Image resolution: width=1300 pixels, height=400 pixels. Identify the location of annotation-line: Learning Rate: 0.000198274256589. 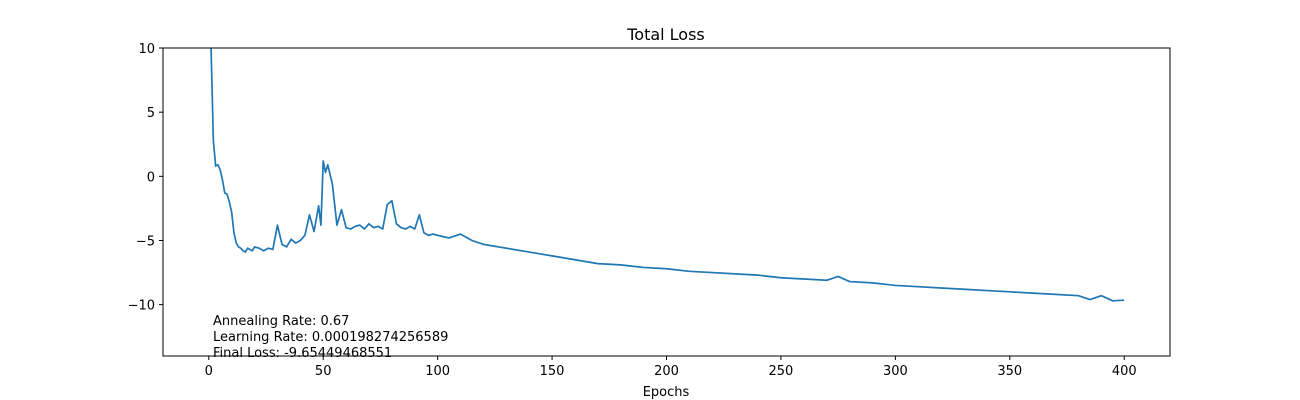
(330, 337).